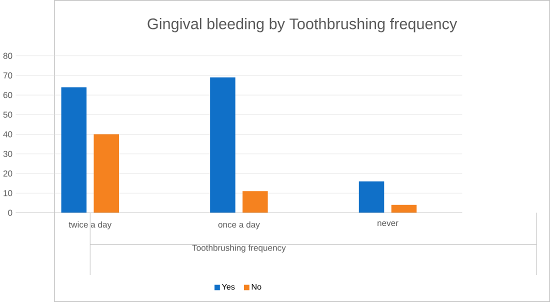 The width and height of the screenshot is (550, 302). Describe the element at coordinates (8, 193) in the screenshot. I see `y-tick-label: 10` at that location.